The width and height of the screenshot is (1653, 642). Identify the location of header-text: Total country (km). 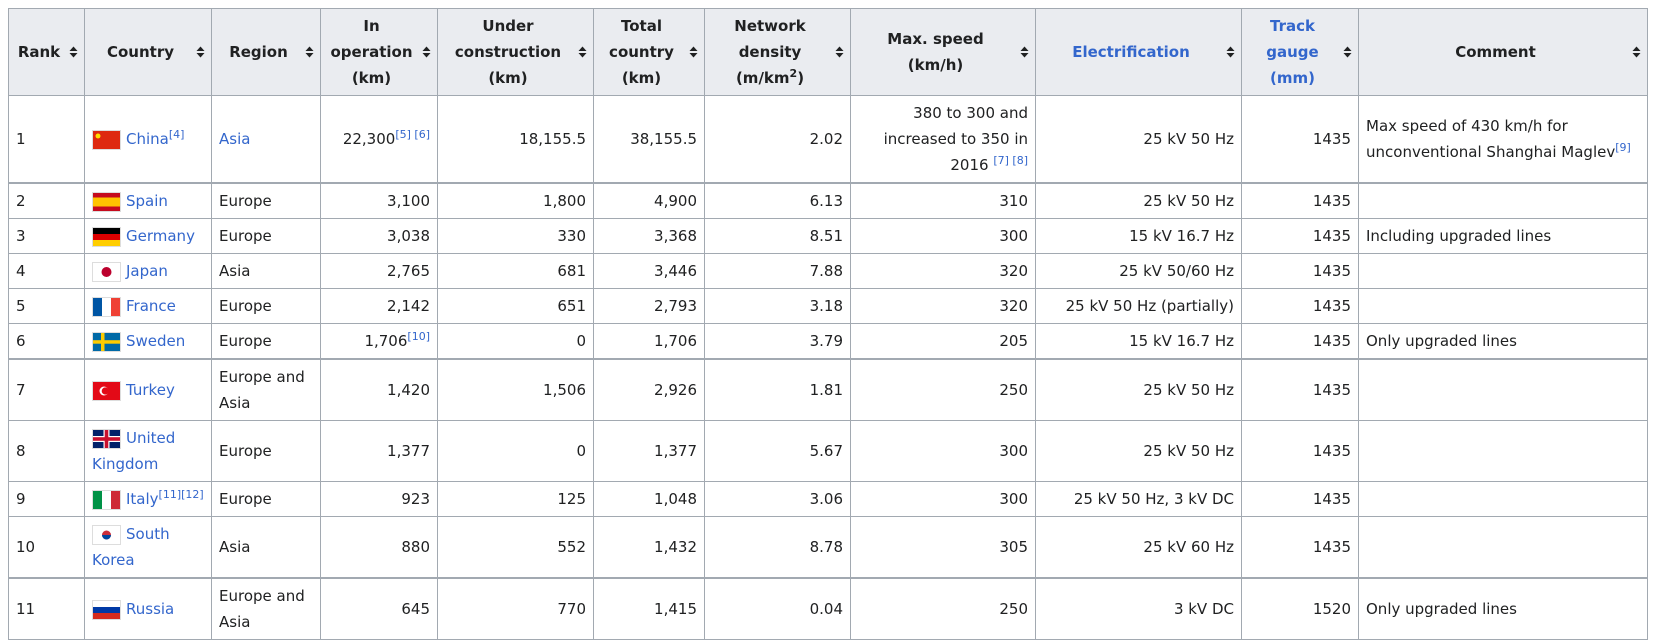
(641, 52).